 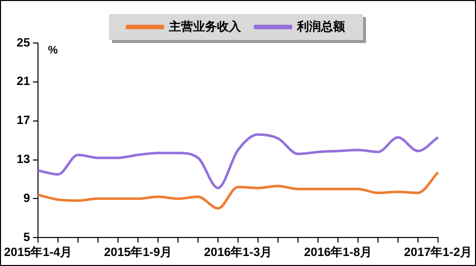 What do you see at coordinates (23, 120) in the screenshot?
I see `y-tick-label: 17` at bounding box center [23, 120].